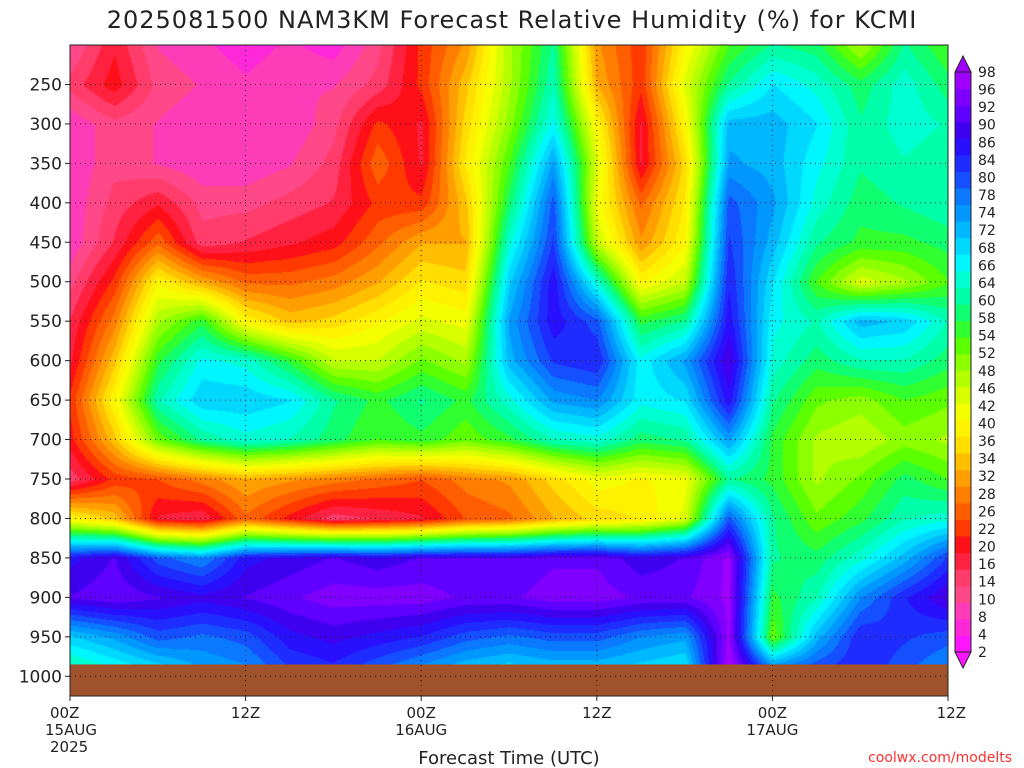  What do you see at coordinates (46, 125) in the screenshot?
I see `y-tick-label: 300` at bounding box center [46, 125].